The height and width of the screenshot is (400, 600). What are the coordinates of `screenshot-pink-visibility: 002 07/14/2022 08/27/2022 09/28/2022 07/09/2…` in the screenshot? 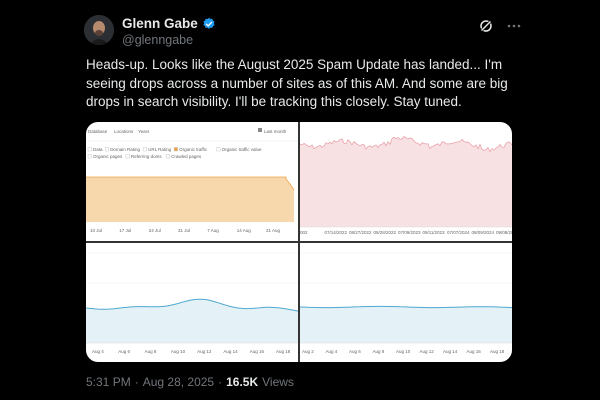 It's located at (406, 181).